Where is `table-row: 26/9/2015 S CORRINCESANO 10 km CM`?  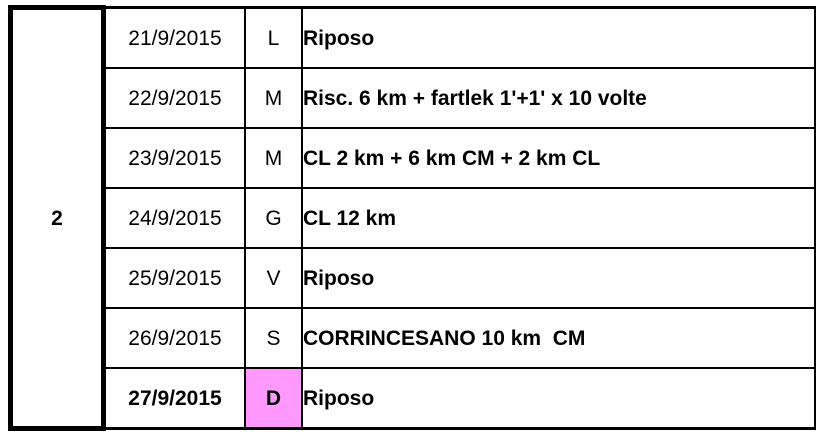 table-row: 26/9/2015 S CORRINCESANO 10 km CM is located at coordinates (413, 338).